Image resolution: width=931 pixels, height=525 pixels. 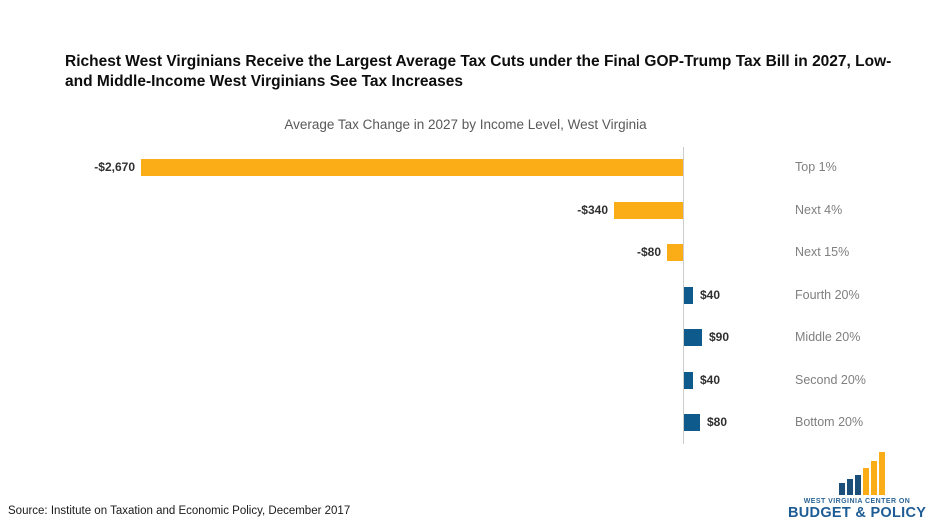 What do you see at coordinates (828, 337) in the screenshot?
I see `category-label-middle-20: Middle 20%` at bounding box center [828, 337].